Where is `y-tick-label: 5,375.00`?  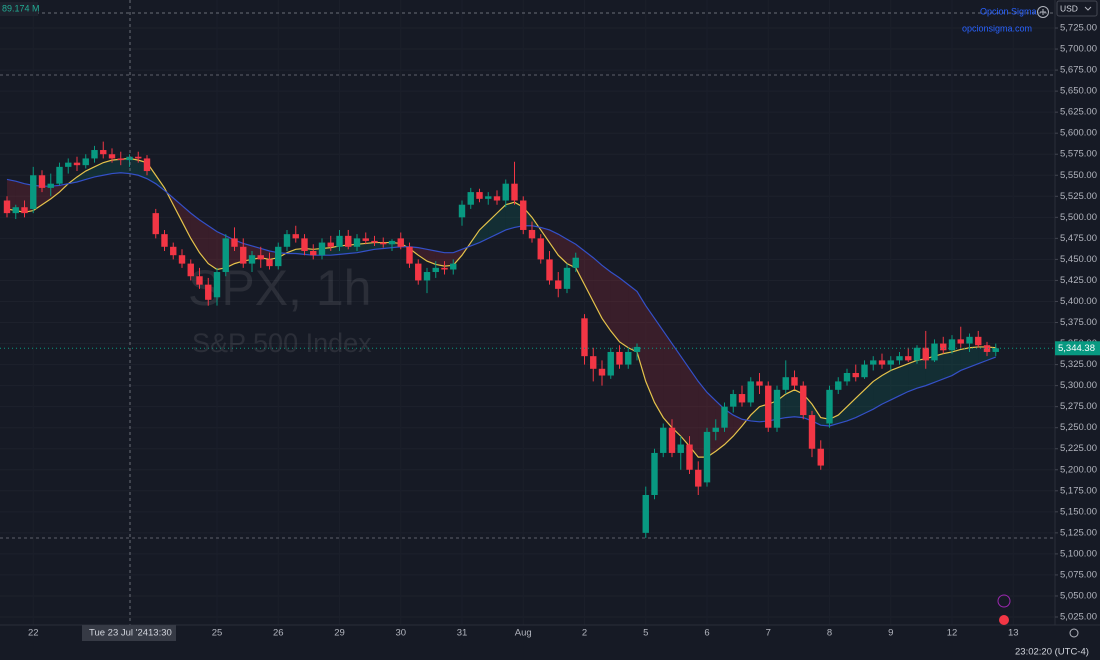
y-tick-label: 5,375.00 is located at coordinates (1078, 322).